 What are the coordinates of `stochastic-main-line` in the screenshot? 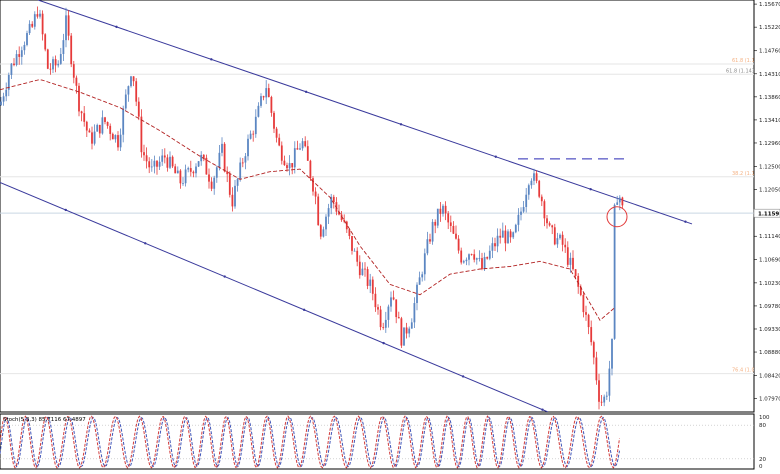 It's located at (310, 442).